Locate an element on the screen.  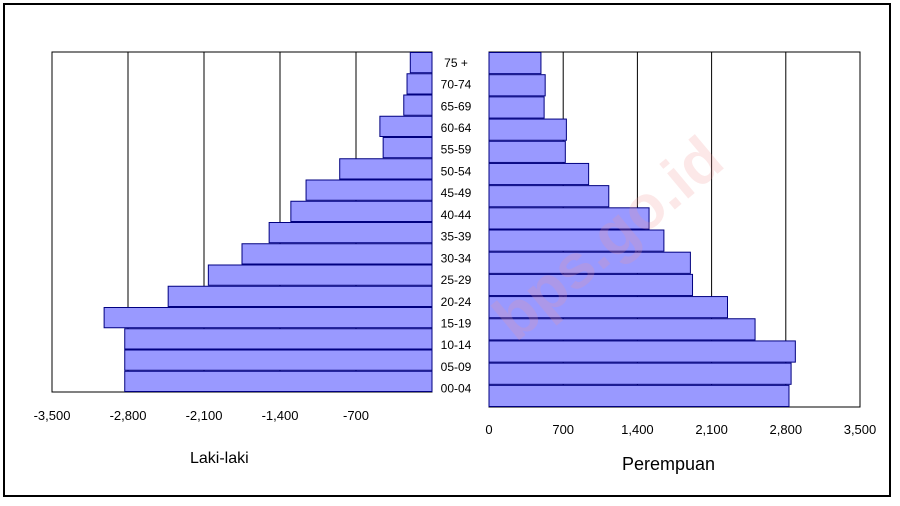
age-group-label: 00-04 is located at coordinates (456, 389).